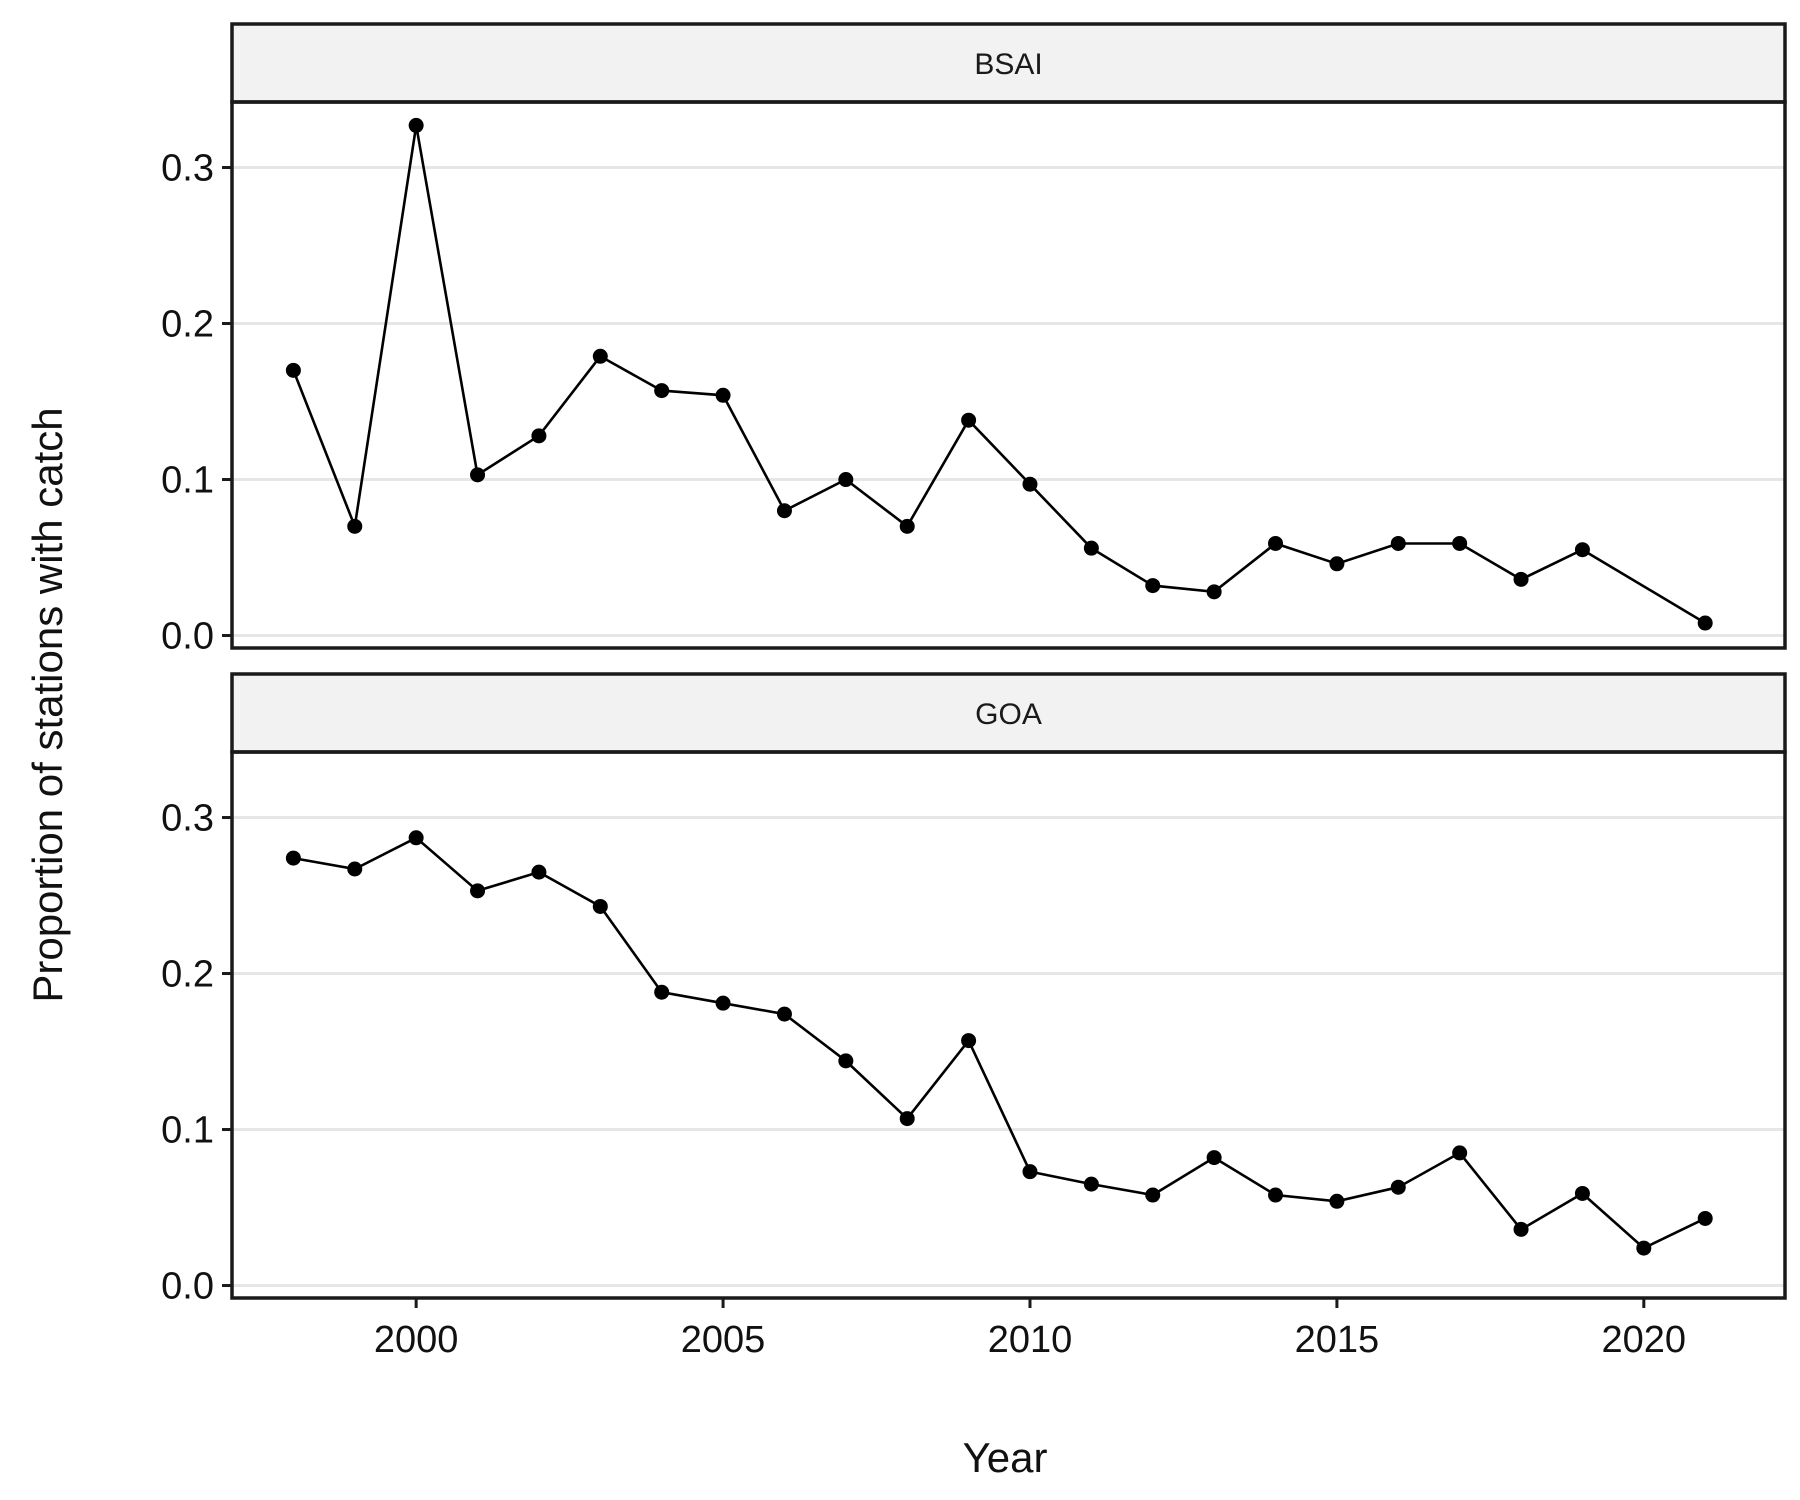 This screenshot has width=1800, height=1500. What do you see at coordinates (723, 1340) in the screenshot?
I see `x-tick-label: 2005` at bounding box center [723, 1340].